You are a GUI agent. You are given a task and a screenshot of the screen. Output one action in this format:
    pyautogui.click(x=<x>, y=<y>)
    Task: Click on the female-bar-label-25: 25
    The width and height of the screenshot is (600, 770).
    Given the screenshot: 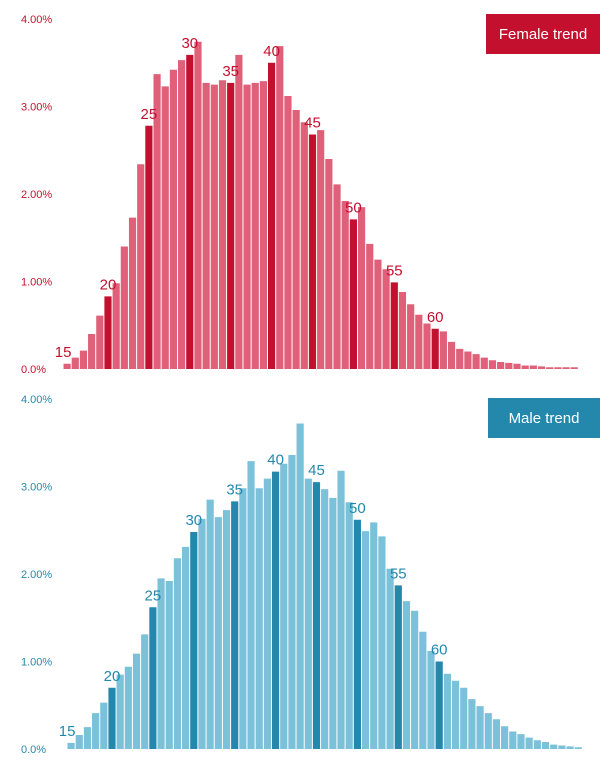 What is the action you would take?
    pyautogui.click(x=149, y=114)
    